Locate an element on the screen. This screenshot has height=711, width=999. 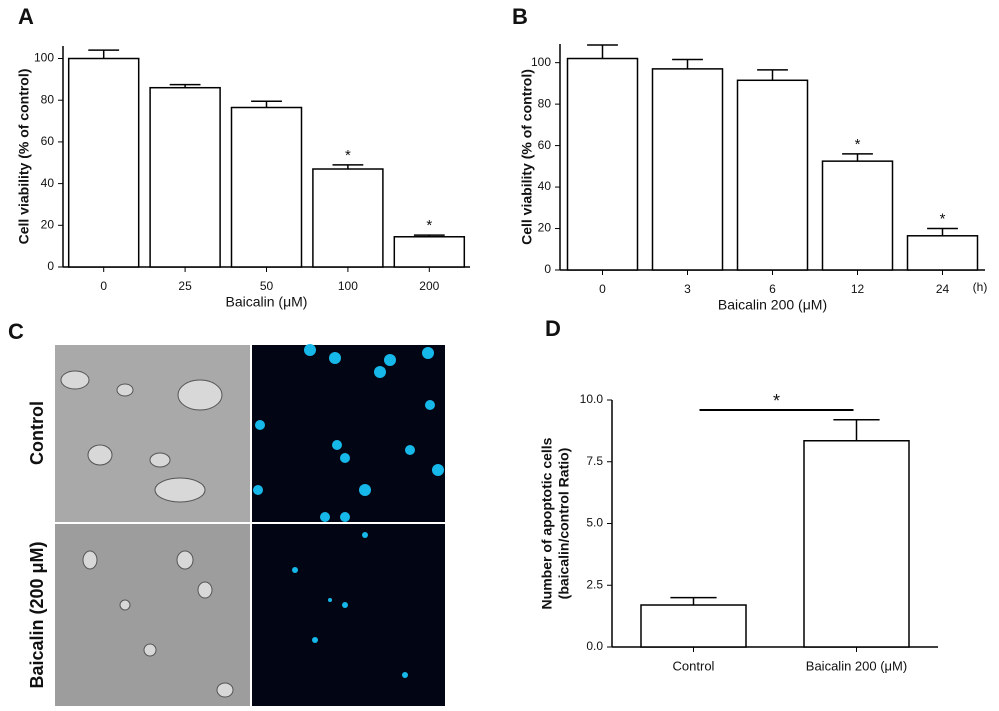
phase-contrast-control is located at coordinates (152, 433).